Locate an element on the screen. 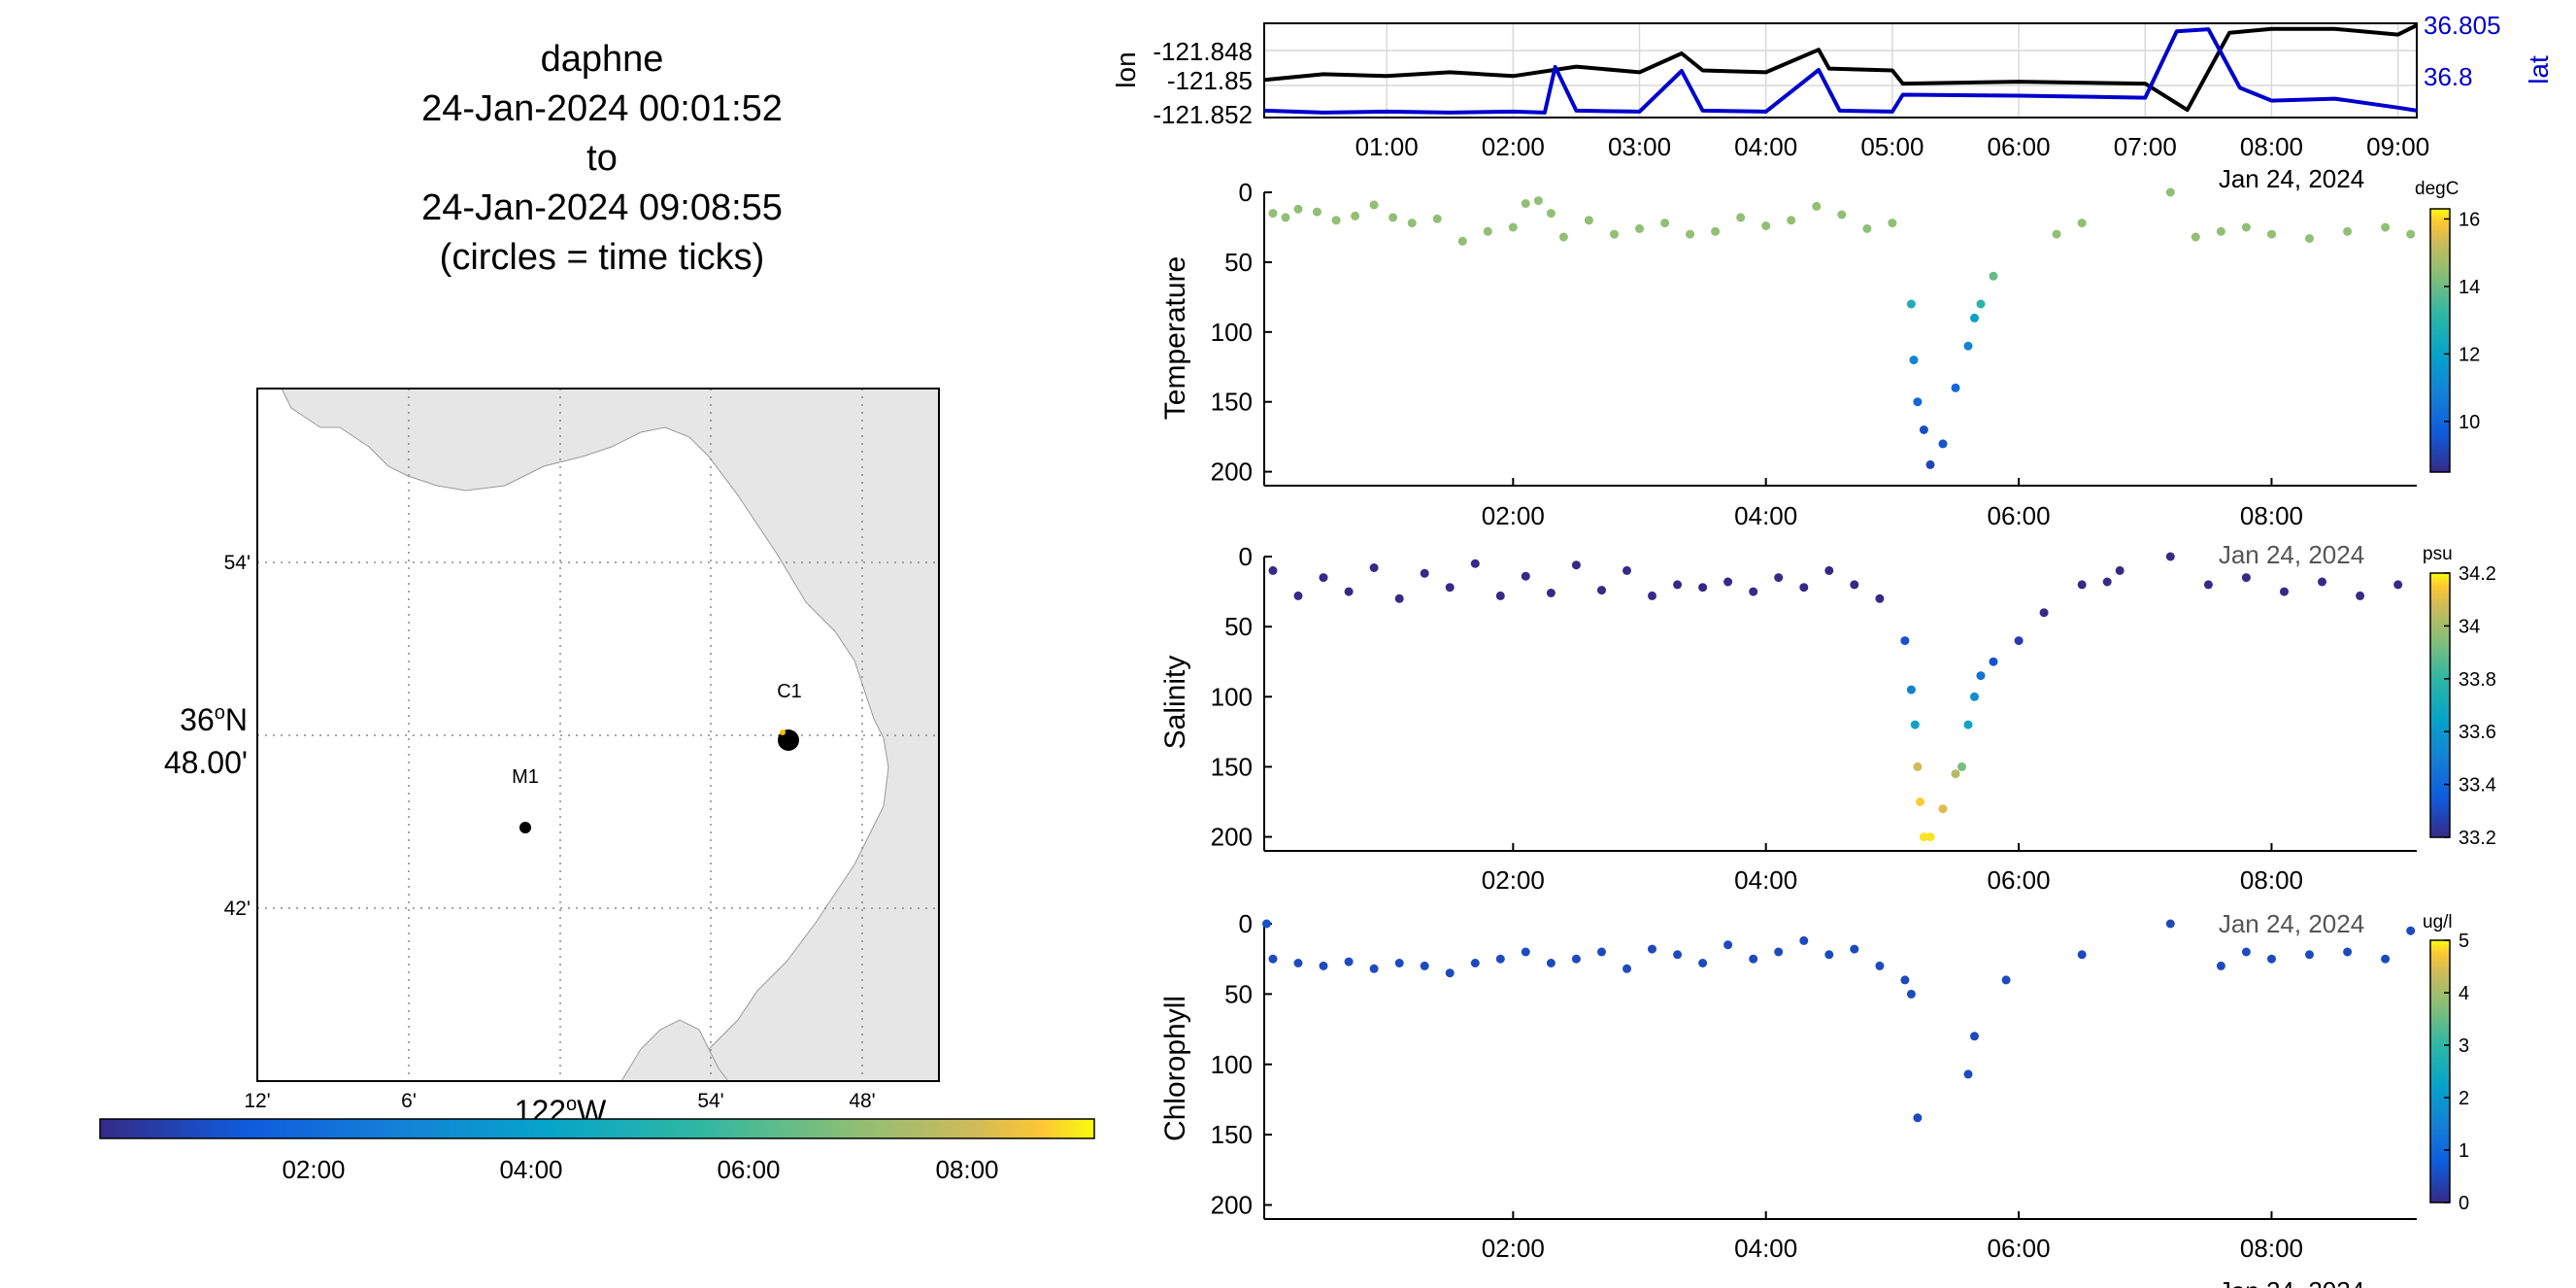 The height and width of the screenshot is (1288, 2576). map-lat-tick-54: 54' is located at coordinates (238, 563).